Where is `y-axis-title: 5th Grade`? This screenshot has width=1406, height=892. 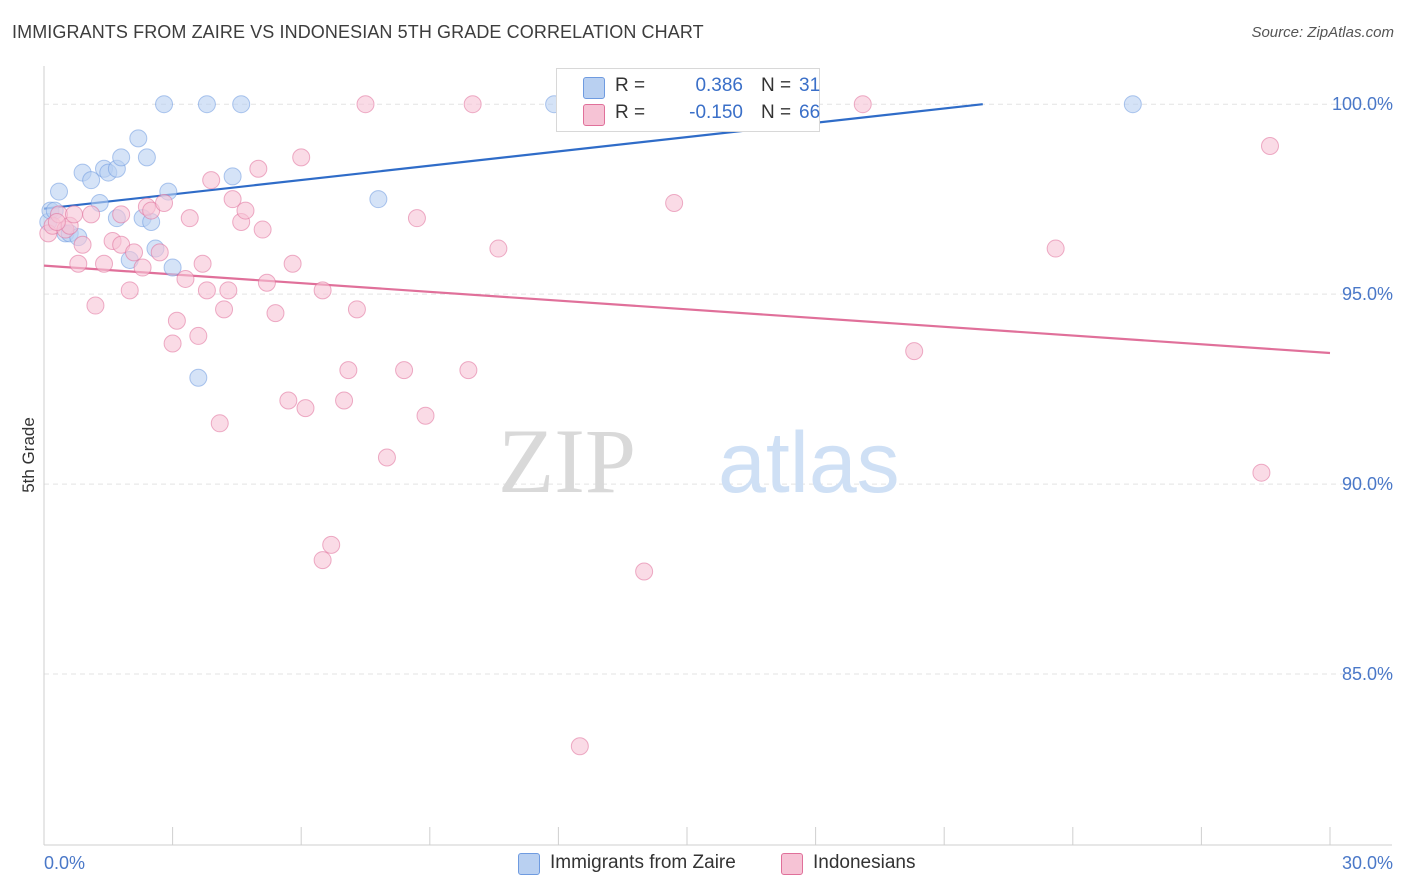 y-axis-title: 5th Grade is located at coordinates (28, 455).